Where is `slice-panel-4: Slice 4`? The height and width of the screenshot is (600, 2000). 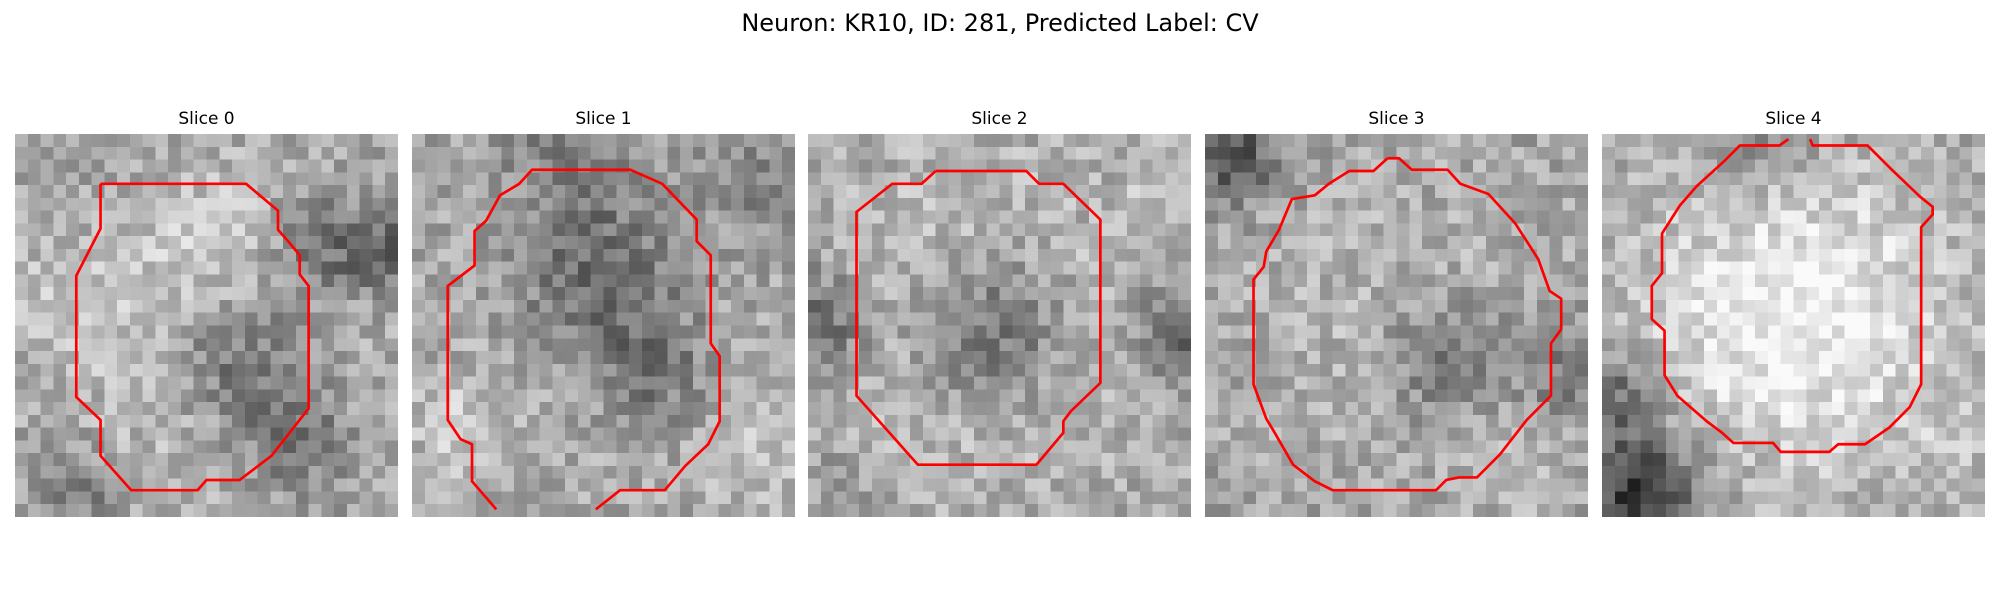 slice-panel-4: Slice 4 is located at coordinates (1793, 312).